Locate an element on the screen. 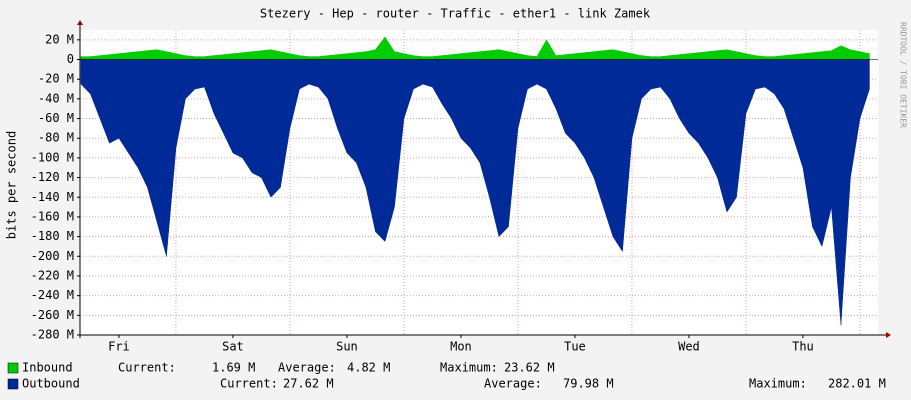 The height and width of the screenshot is (400, 911). legend-stat-value: 282.01 M is located at coordinates (857, 384).